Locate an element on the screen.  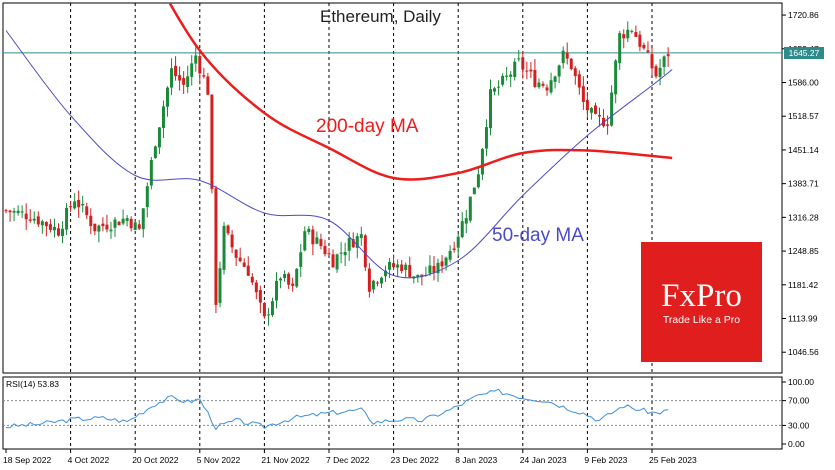
y-tick-label: 1113.99 is located at coordinates (803, 319).